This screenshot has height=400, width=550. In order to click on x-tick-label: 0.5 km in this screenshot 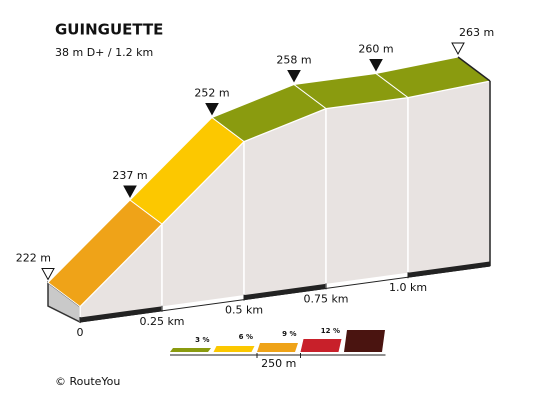, I will do `click(244, 310)`.